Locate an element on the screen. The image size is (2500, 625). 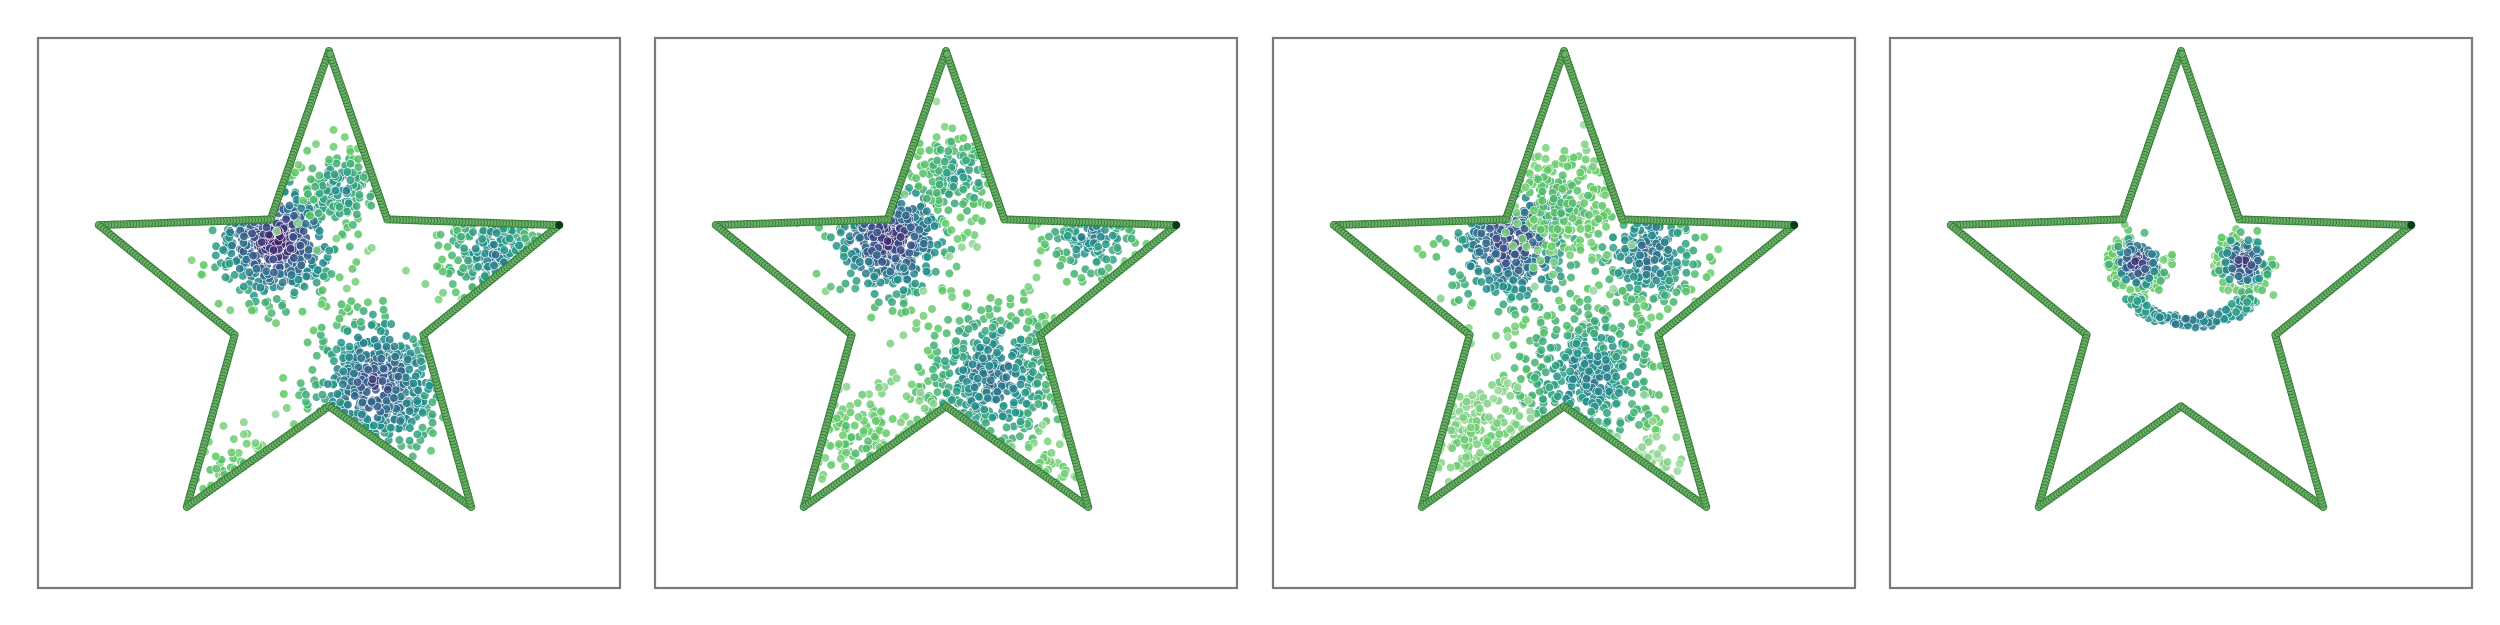
outline-endpoint is located at coordinates (559, 225).